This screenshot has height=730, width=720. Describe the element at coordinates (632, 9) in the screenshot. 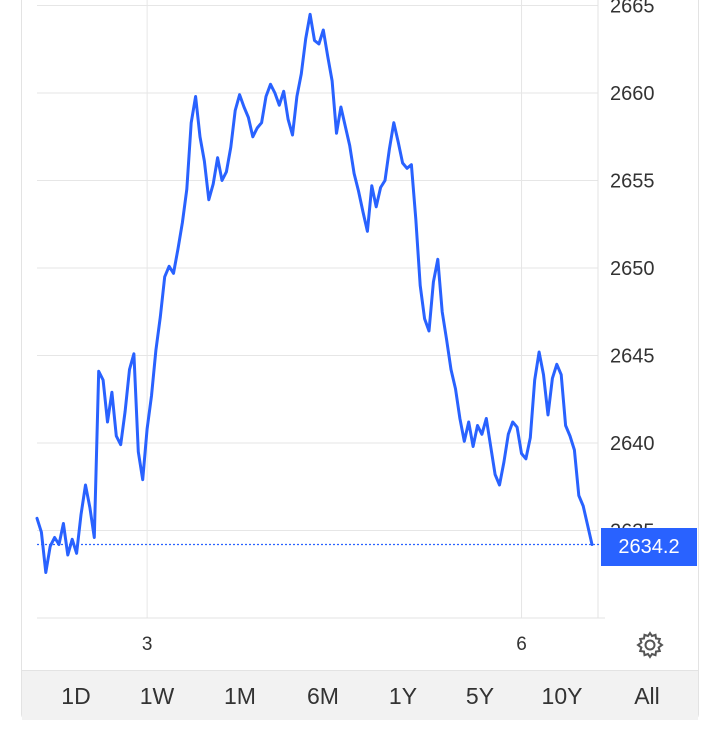

I see `y-tick-label: 2665` at that location.